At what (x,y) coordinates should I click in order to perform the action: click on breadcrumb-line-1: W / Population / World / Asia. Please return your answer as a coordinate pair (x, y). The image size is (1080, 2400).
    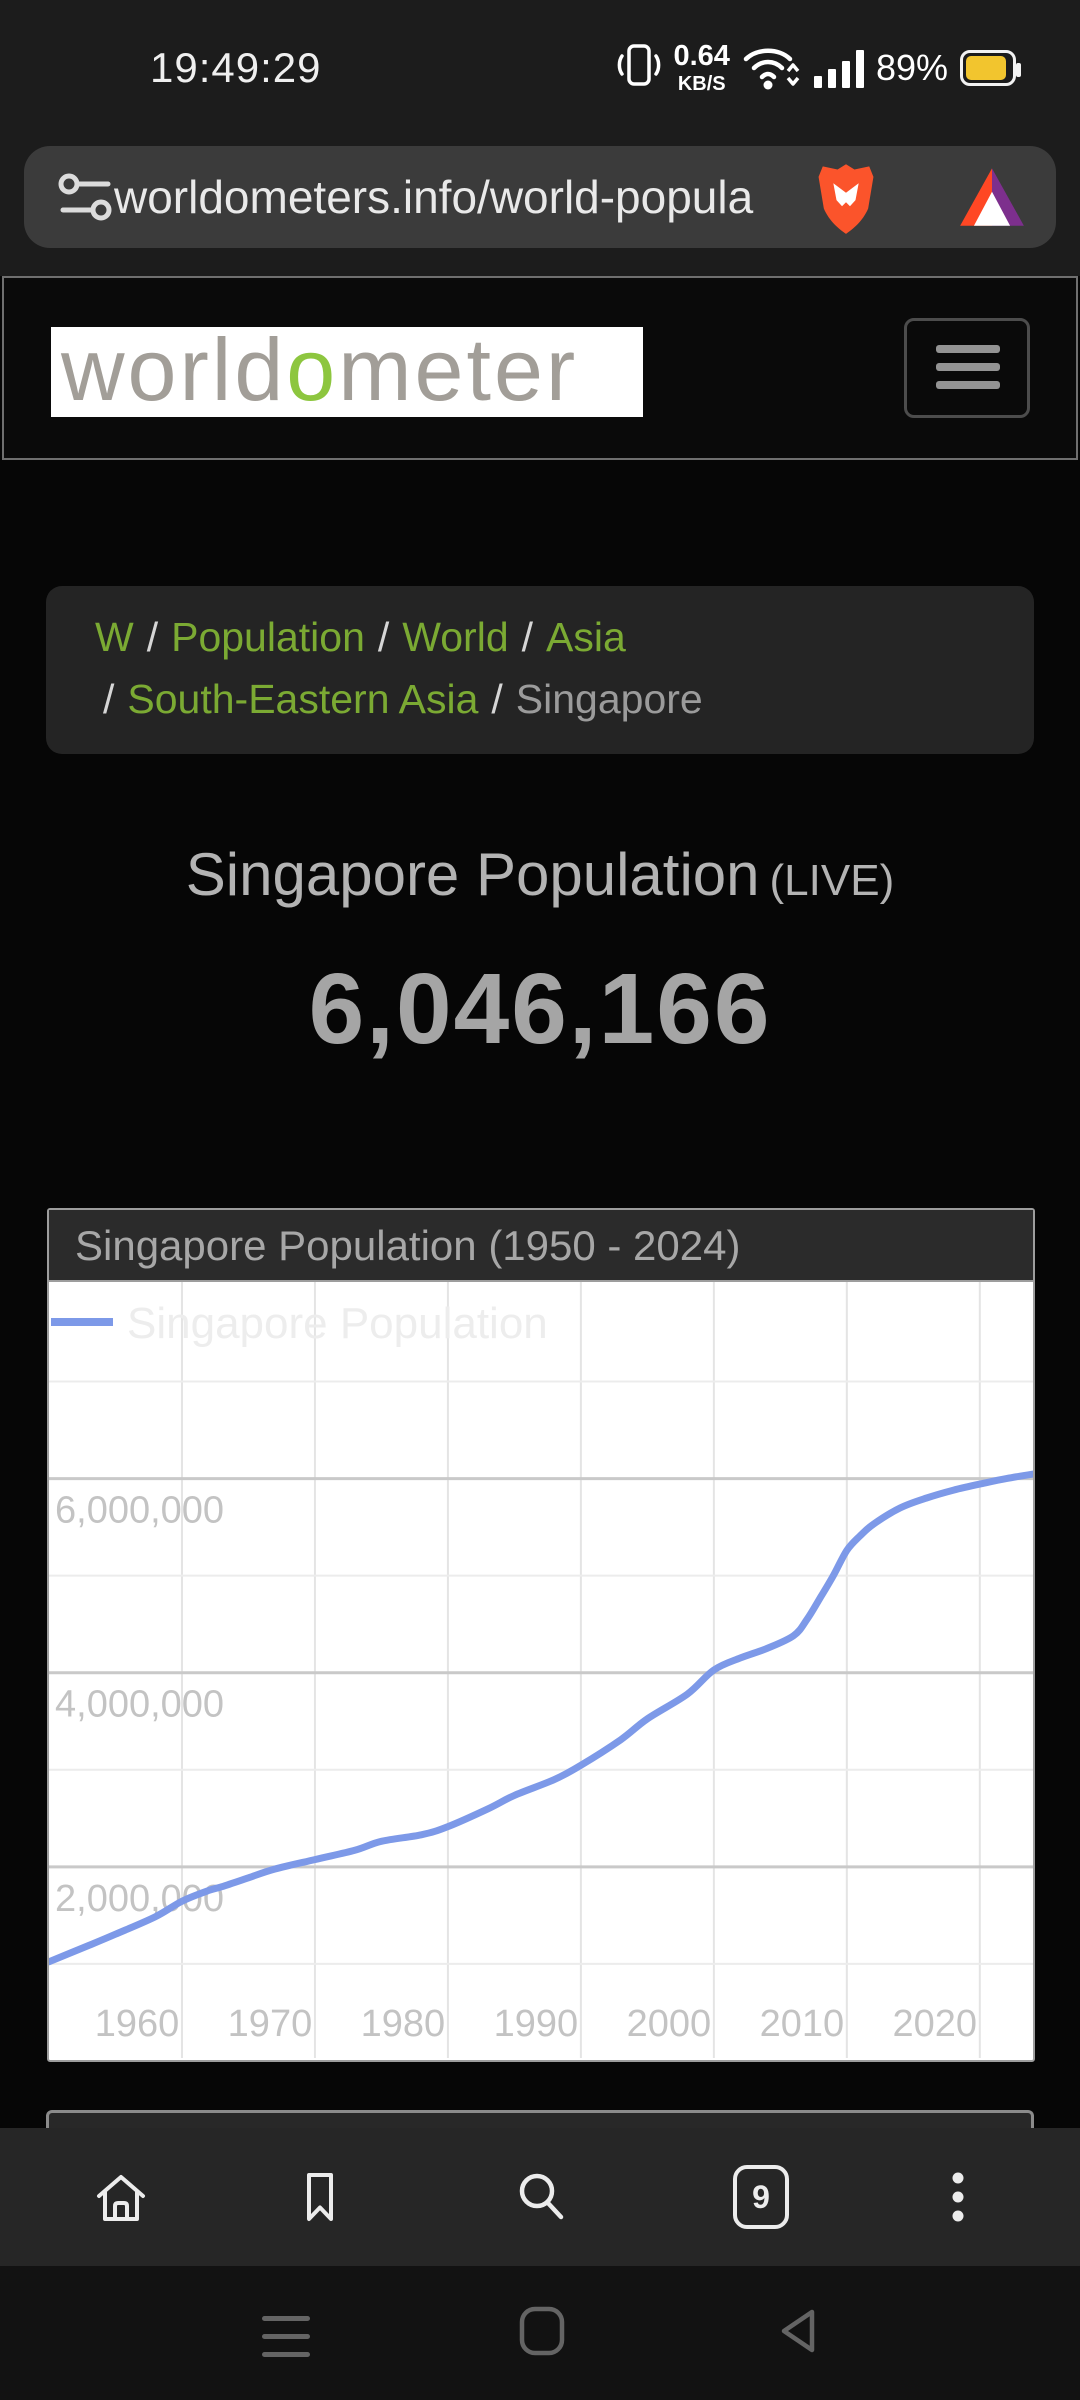
    Looking at the image, I should click on (564, 637).